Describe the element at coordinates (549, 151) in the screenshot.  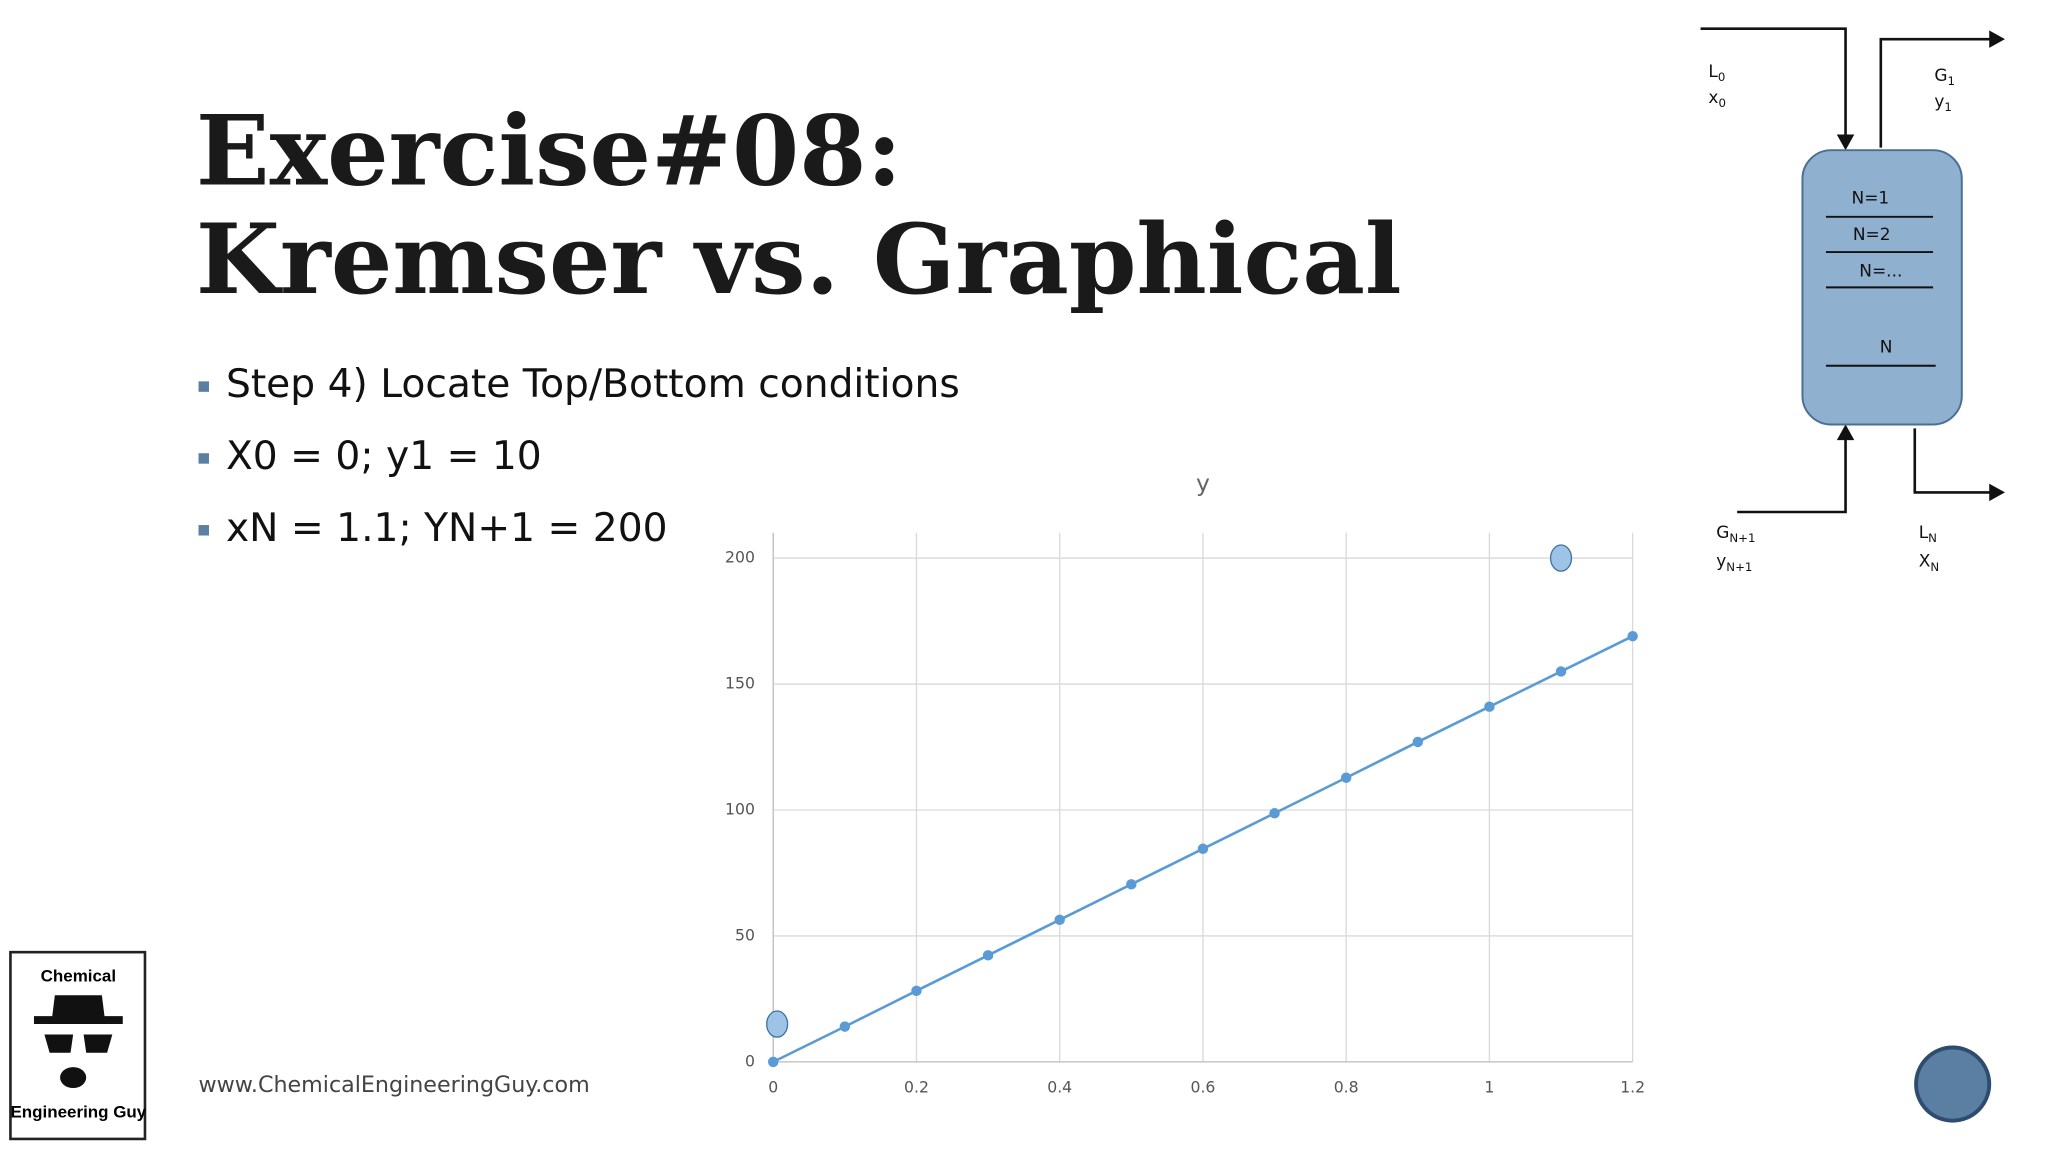
I see `slide-title: Exercise#08:` at that location.